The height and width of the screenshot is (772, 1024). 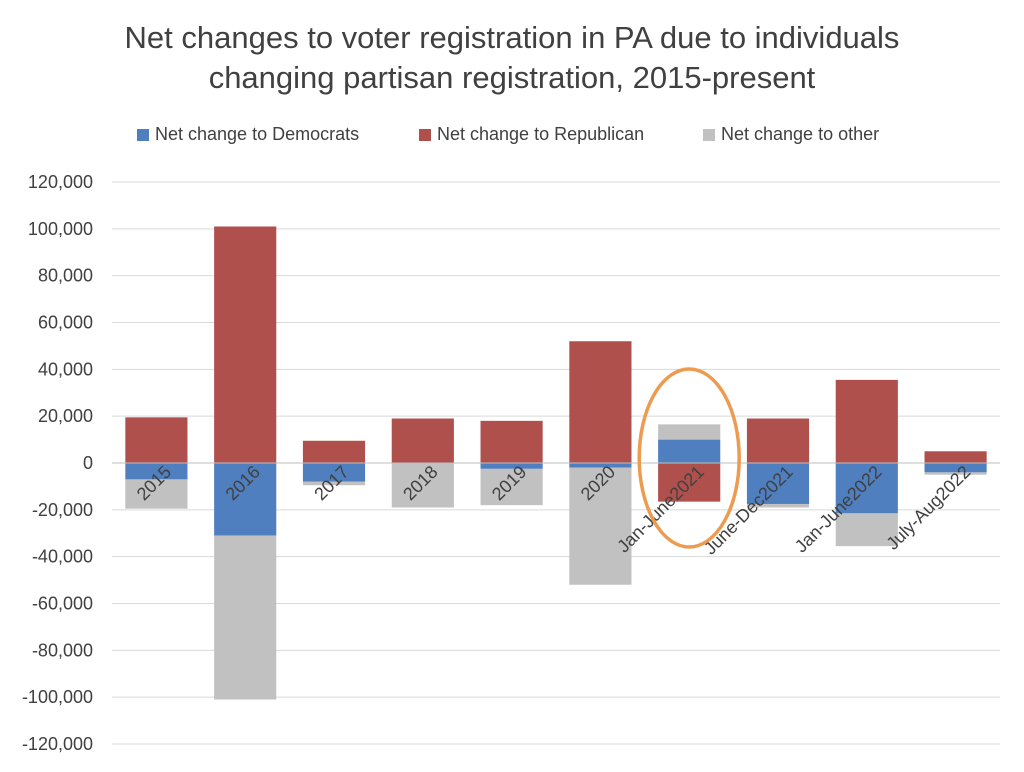 I want to click on legend-item-republican: Net change to Republican, so click(x=531, y=134).